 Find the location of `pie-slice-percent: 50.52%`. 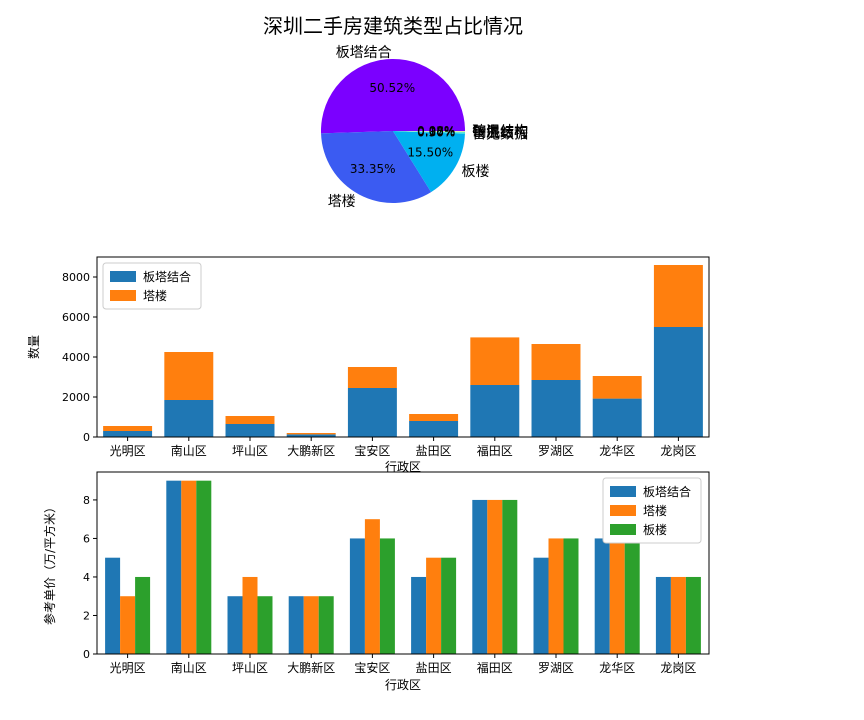

pie-slice-percent: 50.52% is located at coordinates (392, 88).